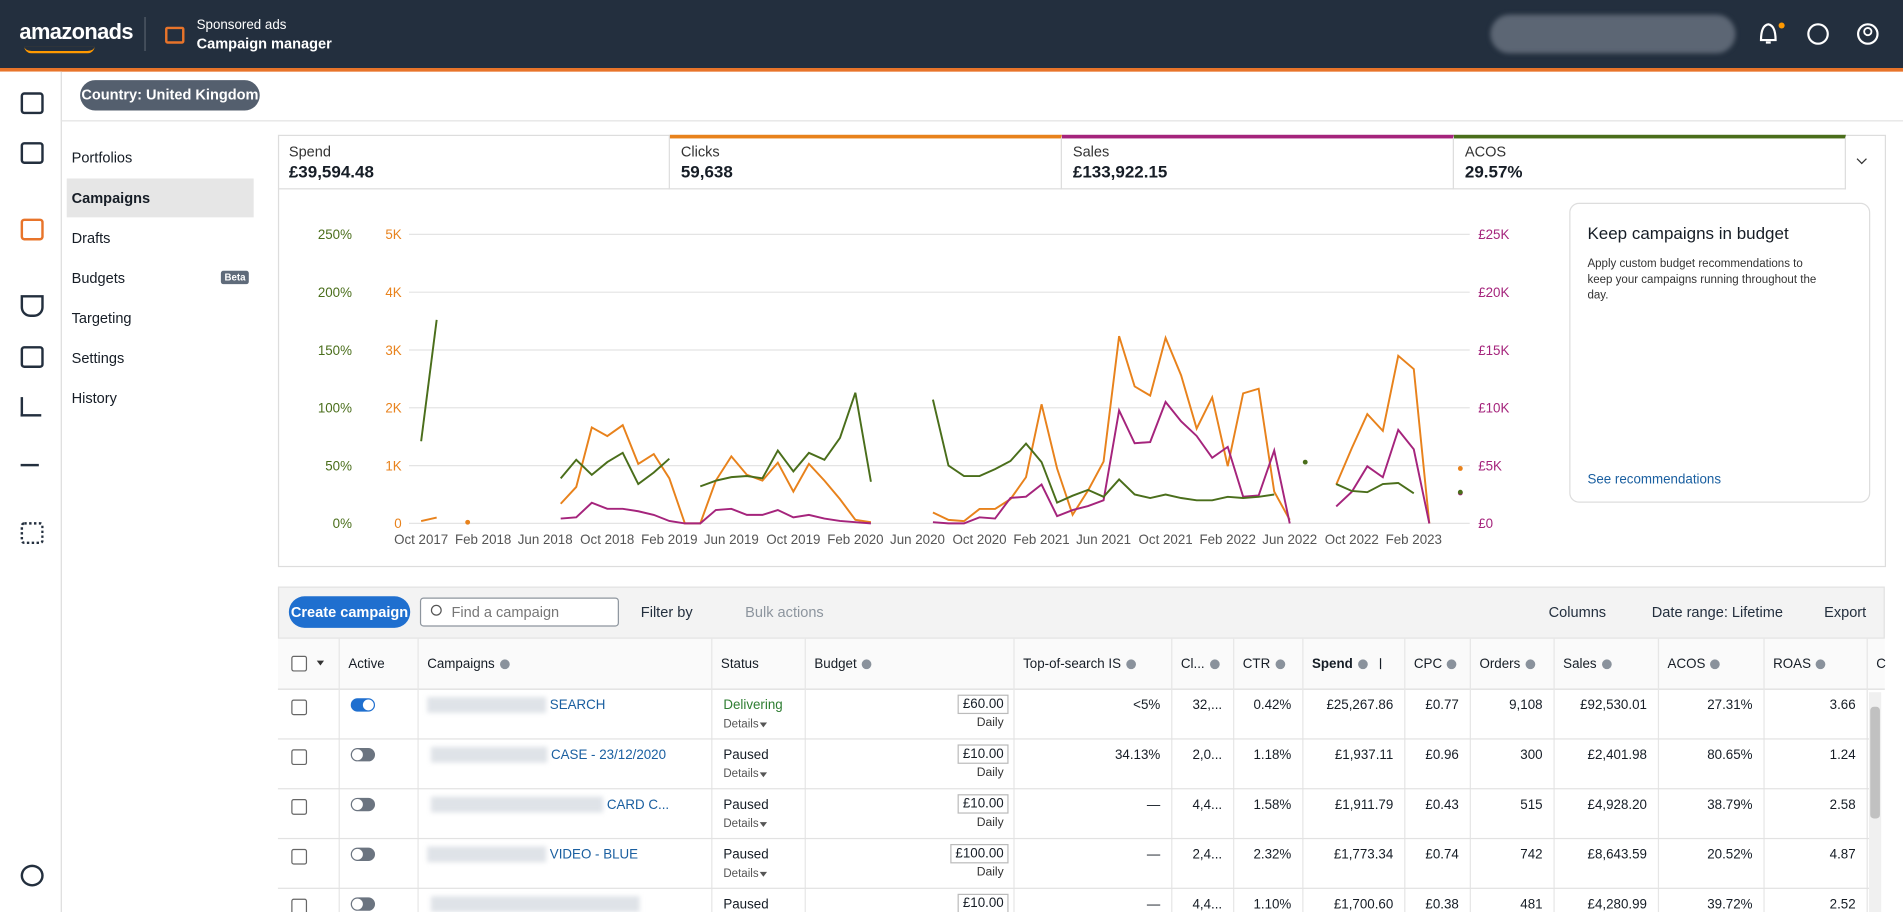  What do you see at coordinates (568, 664) in the screenshot?
I see `column-header: Campaigns` at bounding box center [568, 664].